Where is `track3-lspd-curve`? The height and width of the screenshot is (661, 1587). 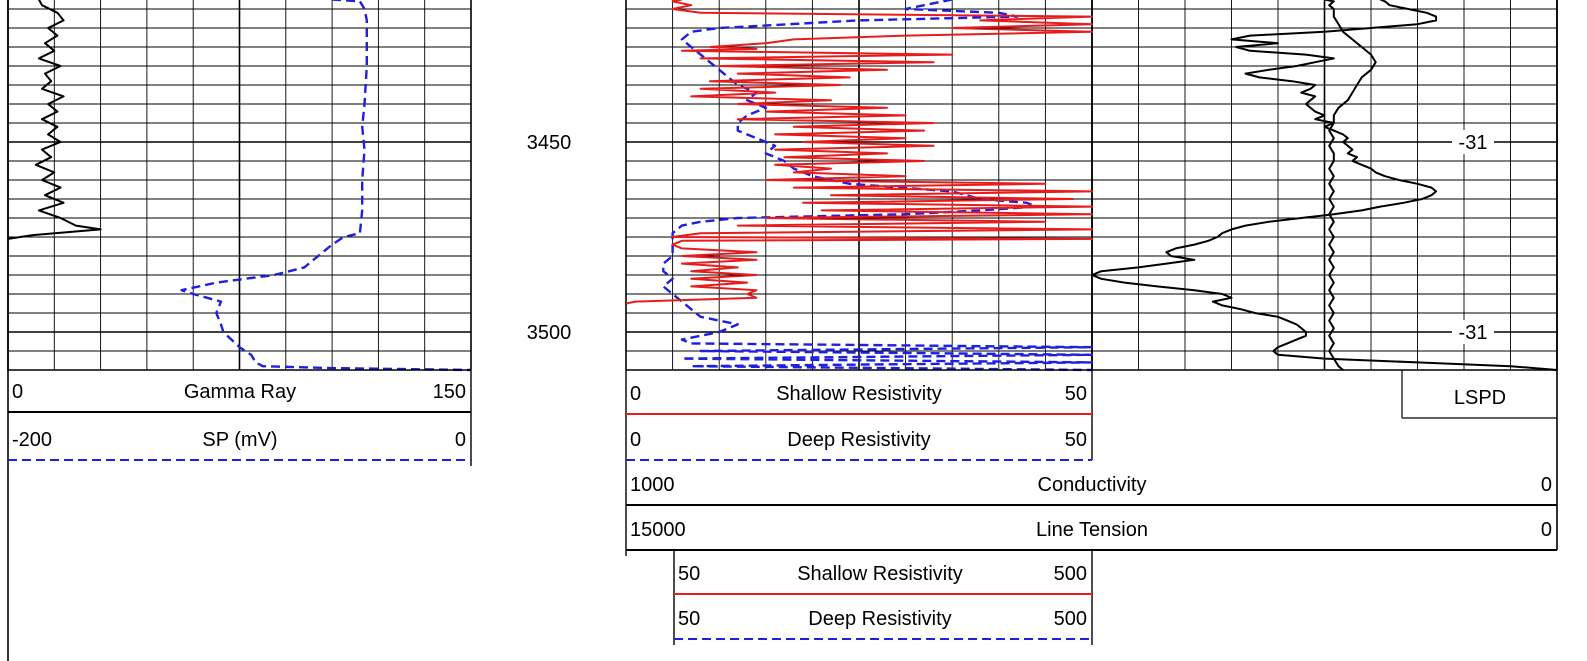 track3-lspd-curve is located at coordinates (1350, 185).